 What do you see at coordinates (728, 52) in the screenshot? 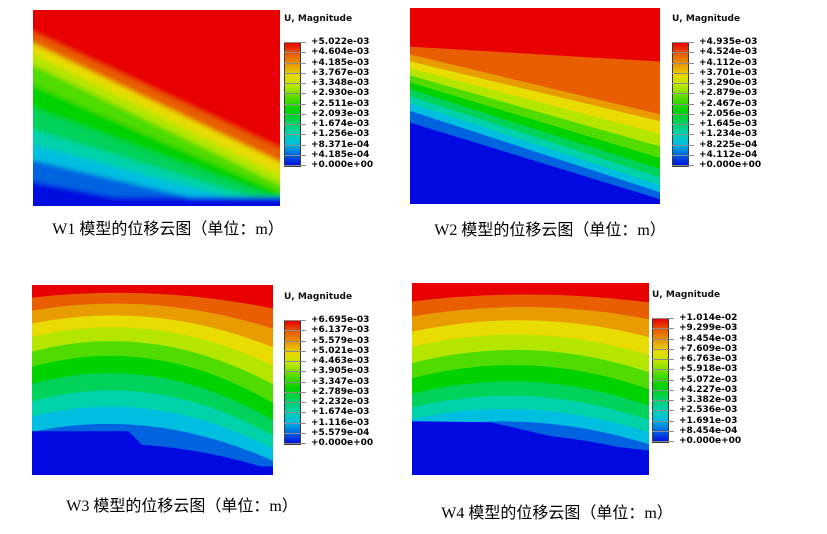
I see `legend-level-value: +4.524e-03` at bounding box center [728, 52].